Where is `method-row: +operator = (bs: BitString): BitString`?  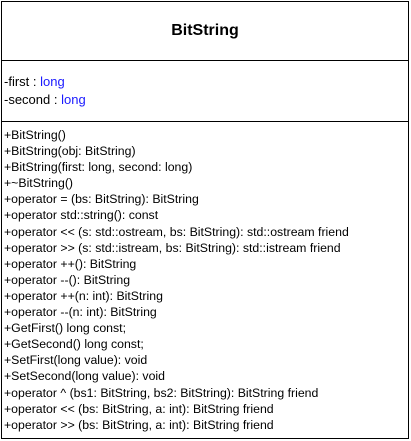 method-row: +operator = (bs: BitString): BitString is located at coordinates (101, 199).